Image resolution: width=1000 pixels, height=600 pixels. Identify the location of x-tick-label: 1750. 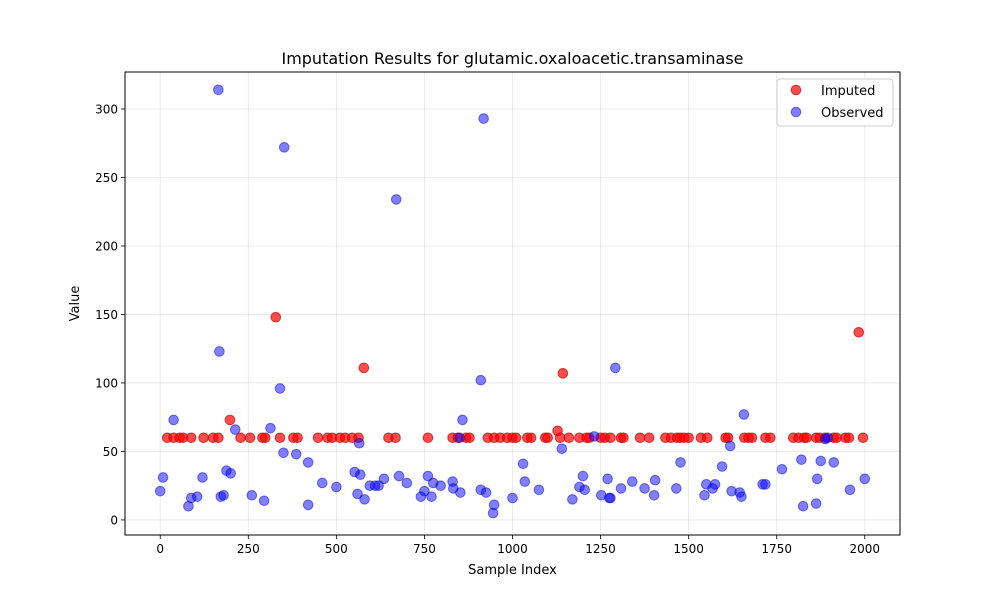
(776, 549).